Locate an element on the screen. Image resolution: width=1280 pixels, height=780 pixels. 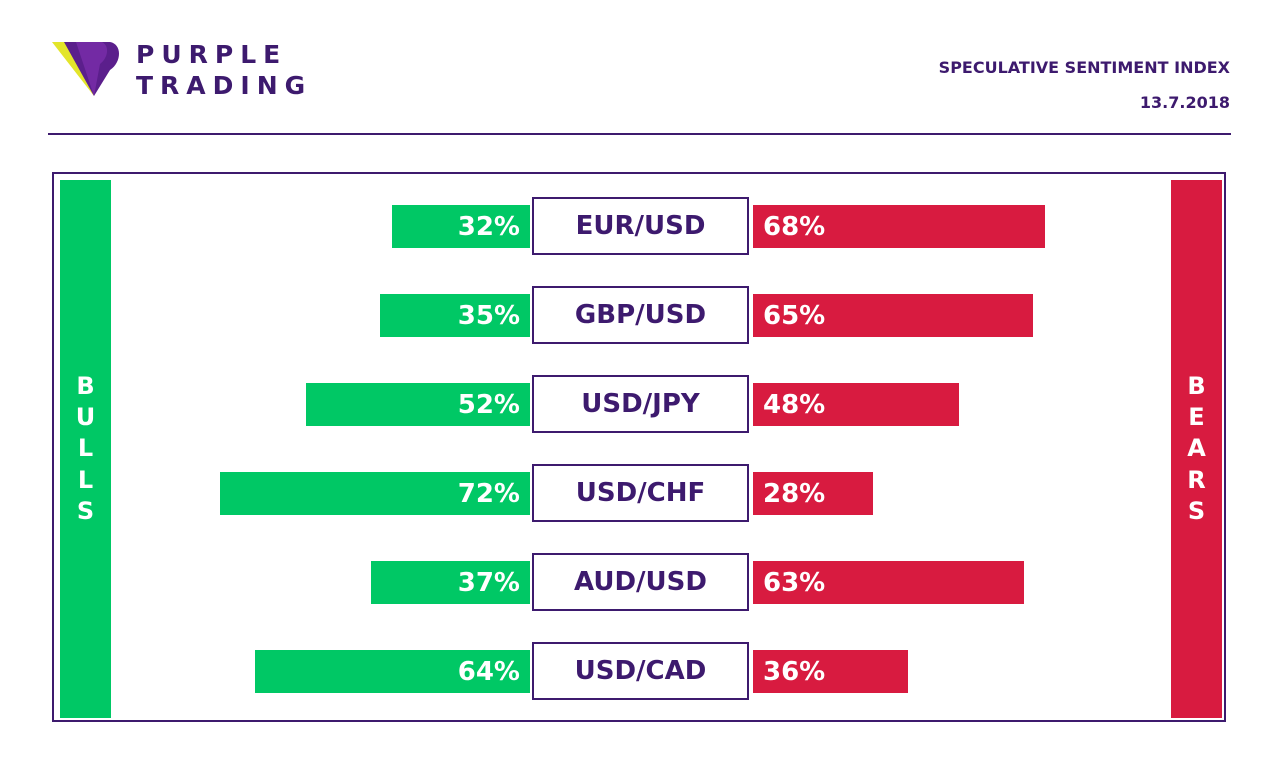
bears-bar: 28% is located at coordinates (813, 493).